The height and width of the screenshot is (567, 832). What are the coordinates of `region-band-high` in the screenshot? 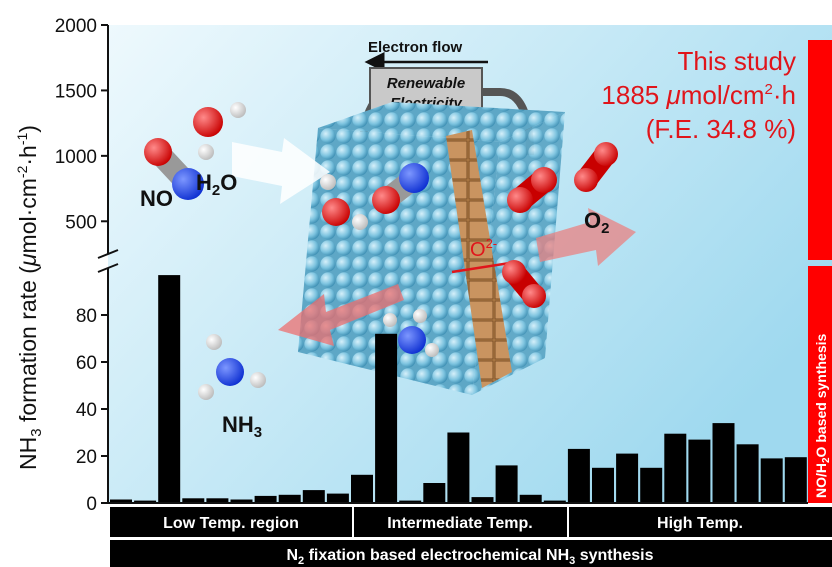 It's located at (700, 522).